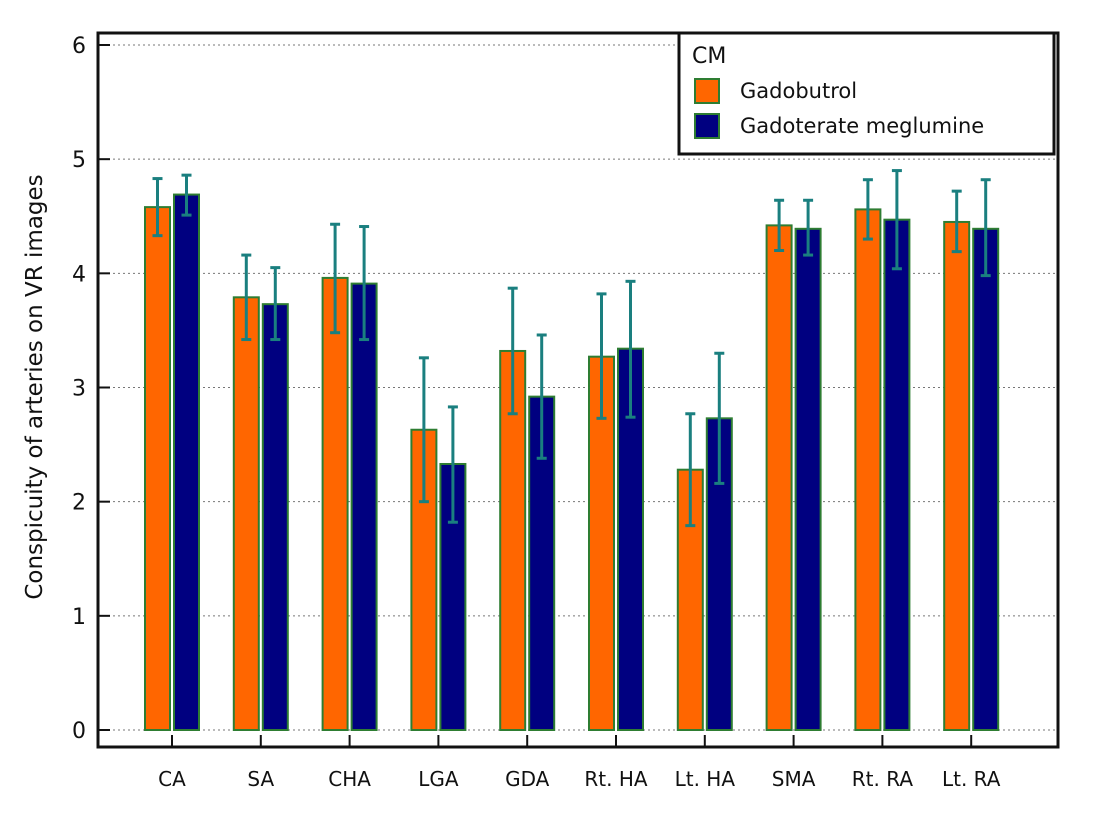 This screenshot has height=823, width=1099. I want to click on y-tick-labels: 0 1 2 3 4 5 6, so click(79, 389).